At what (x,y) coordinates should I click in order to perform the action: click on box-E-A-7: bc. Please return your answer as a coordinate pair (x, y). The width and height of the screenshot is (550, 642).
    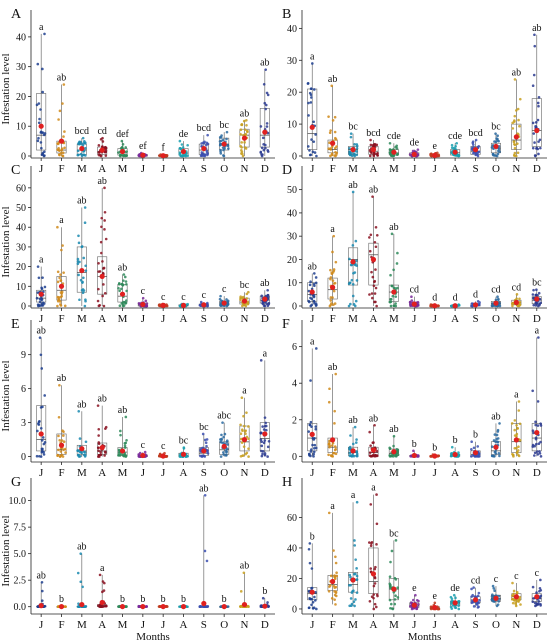
    Looking at the image, I should click on (183, 447).